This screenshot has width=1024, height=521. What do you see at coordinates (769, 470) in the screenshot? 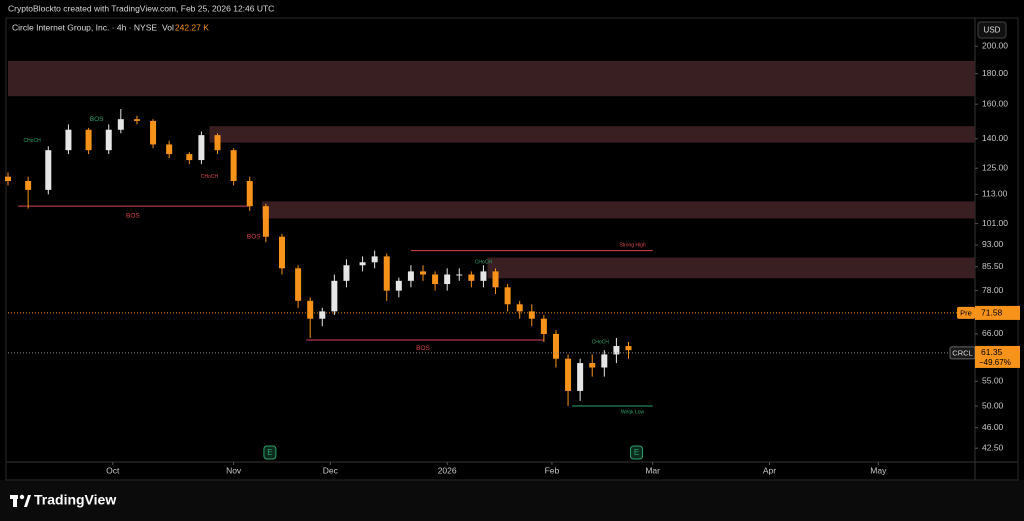
I see `x-tick-label: Apr` at bounding box center [769, 470].